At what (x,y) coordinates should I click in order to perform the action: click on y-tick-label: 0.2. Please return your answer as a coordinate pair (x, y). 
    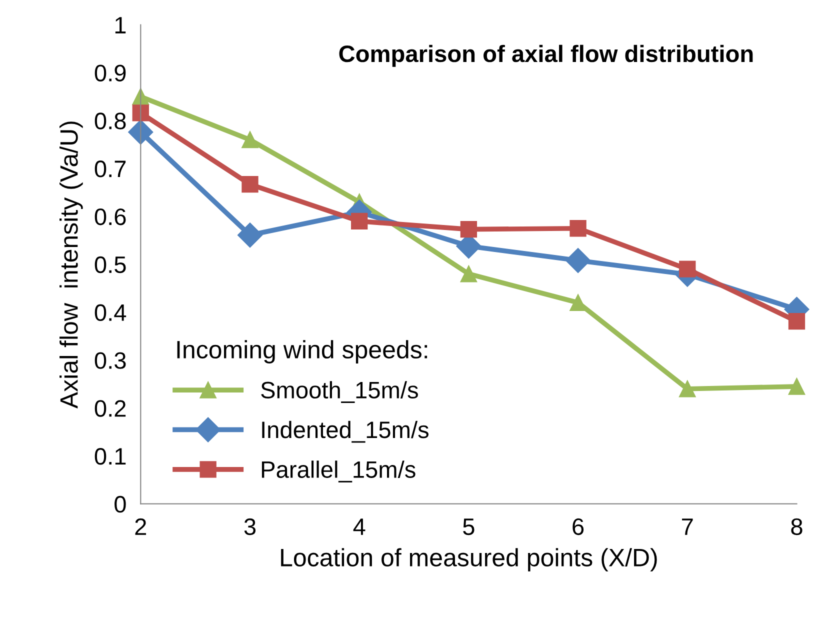
    Looking at the image, I should click on (110, 408).